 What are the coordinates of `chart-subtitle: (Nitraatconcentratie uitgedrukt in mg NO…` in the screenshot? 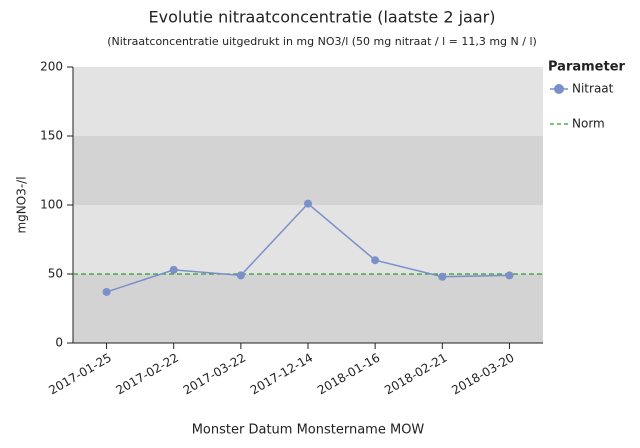 It's located at (322, 41).